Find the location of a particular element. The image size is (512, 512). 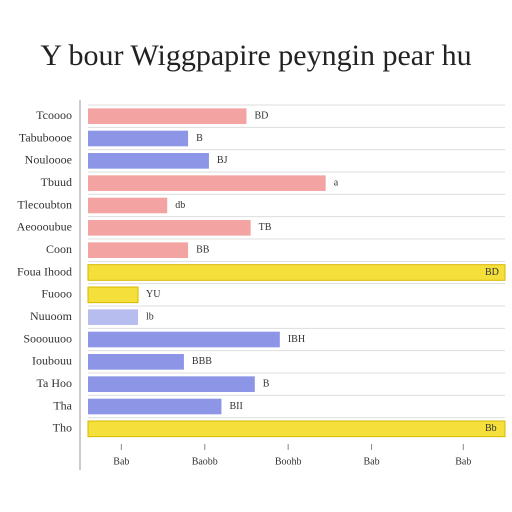

x-tick-label: Baobb is located at coordinates (205, 461).